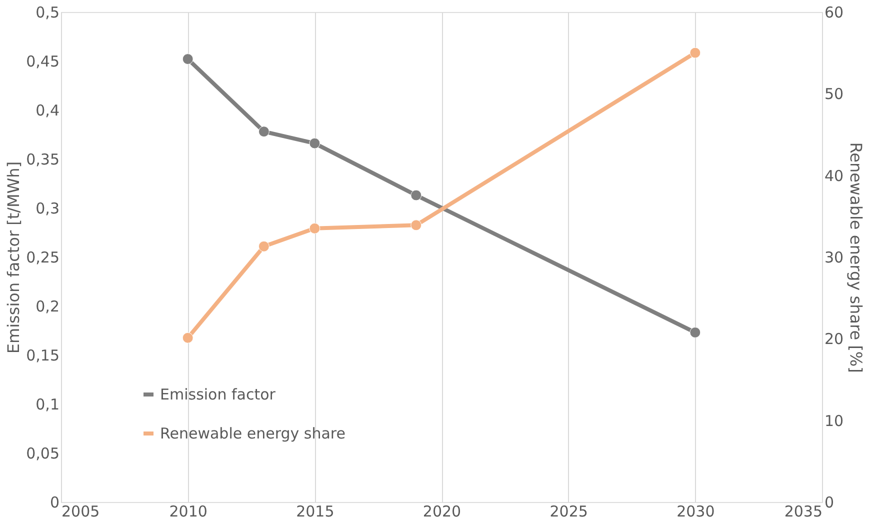  I want to click on y-tick-label: 0,25, so click(43, 257).